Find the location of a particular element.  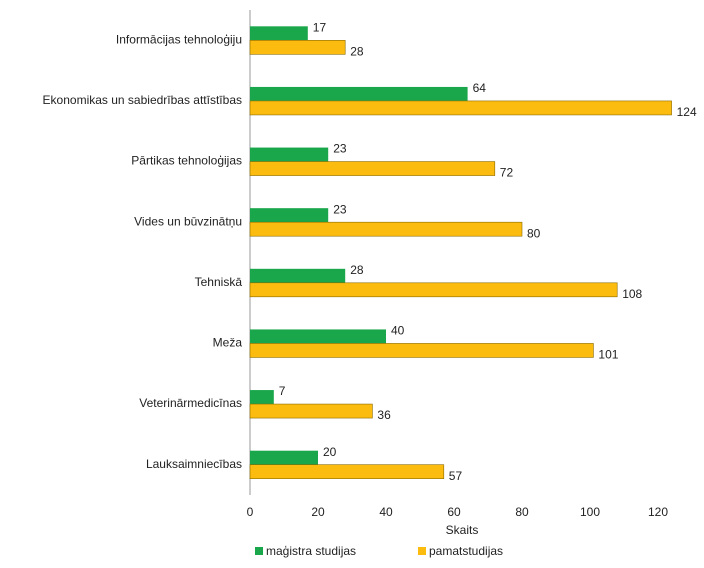

y-tick-label: Vides un būvzinātņu is located at coordinates (188, 221).